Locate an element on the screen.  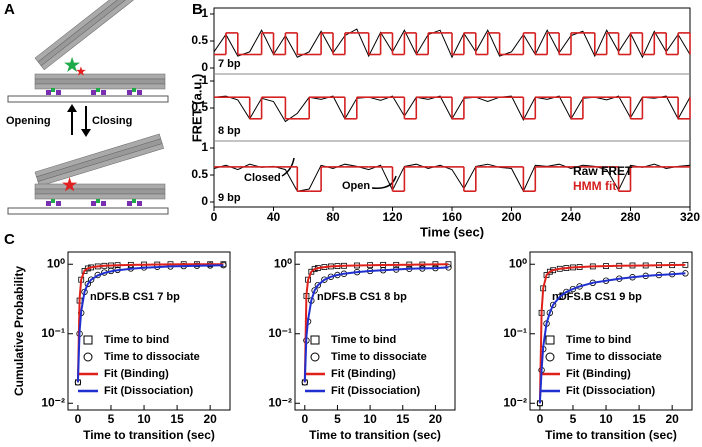
legend-entry: HMM fit is located at coordinates (594, 186).